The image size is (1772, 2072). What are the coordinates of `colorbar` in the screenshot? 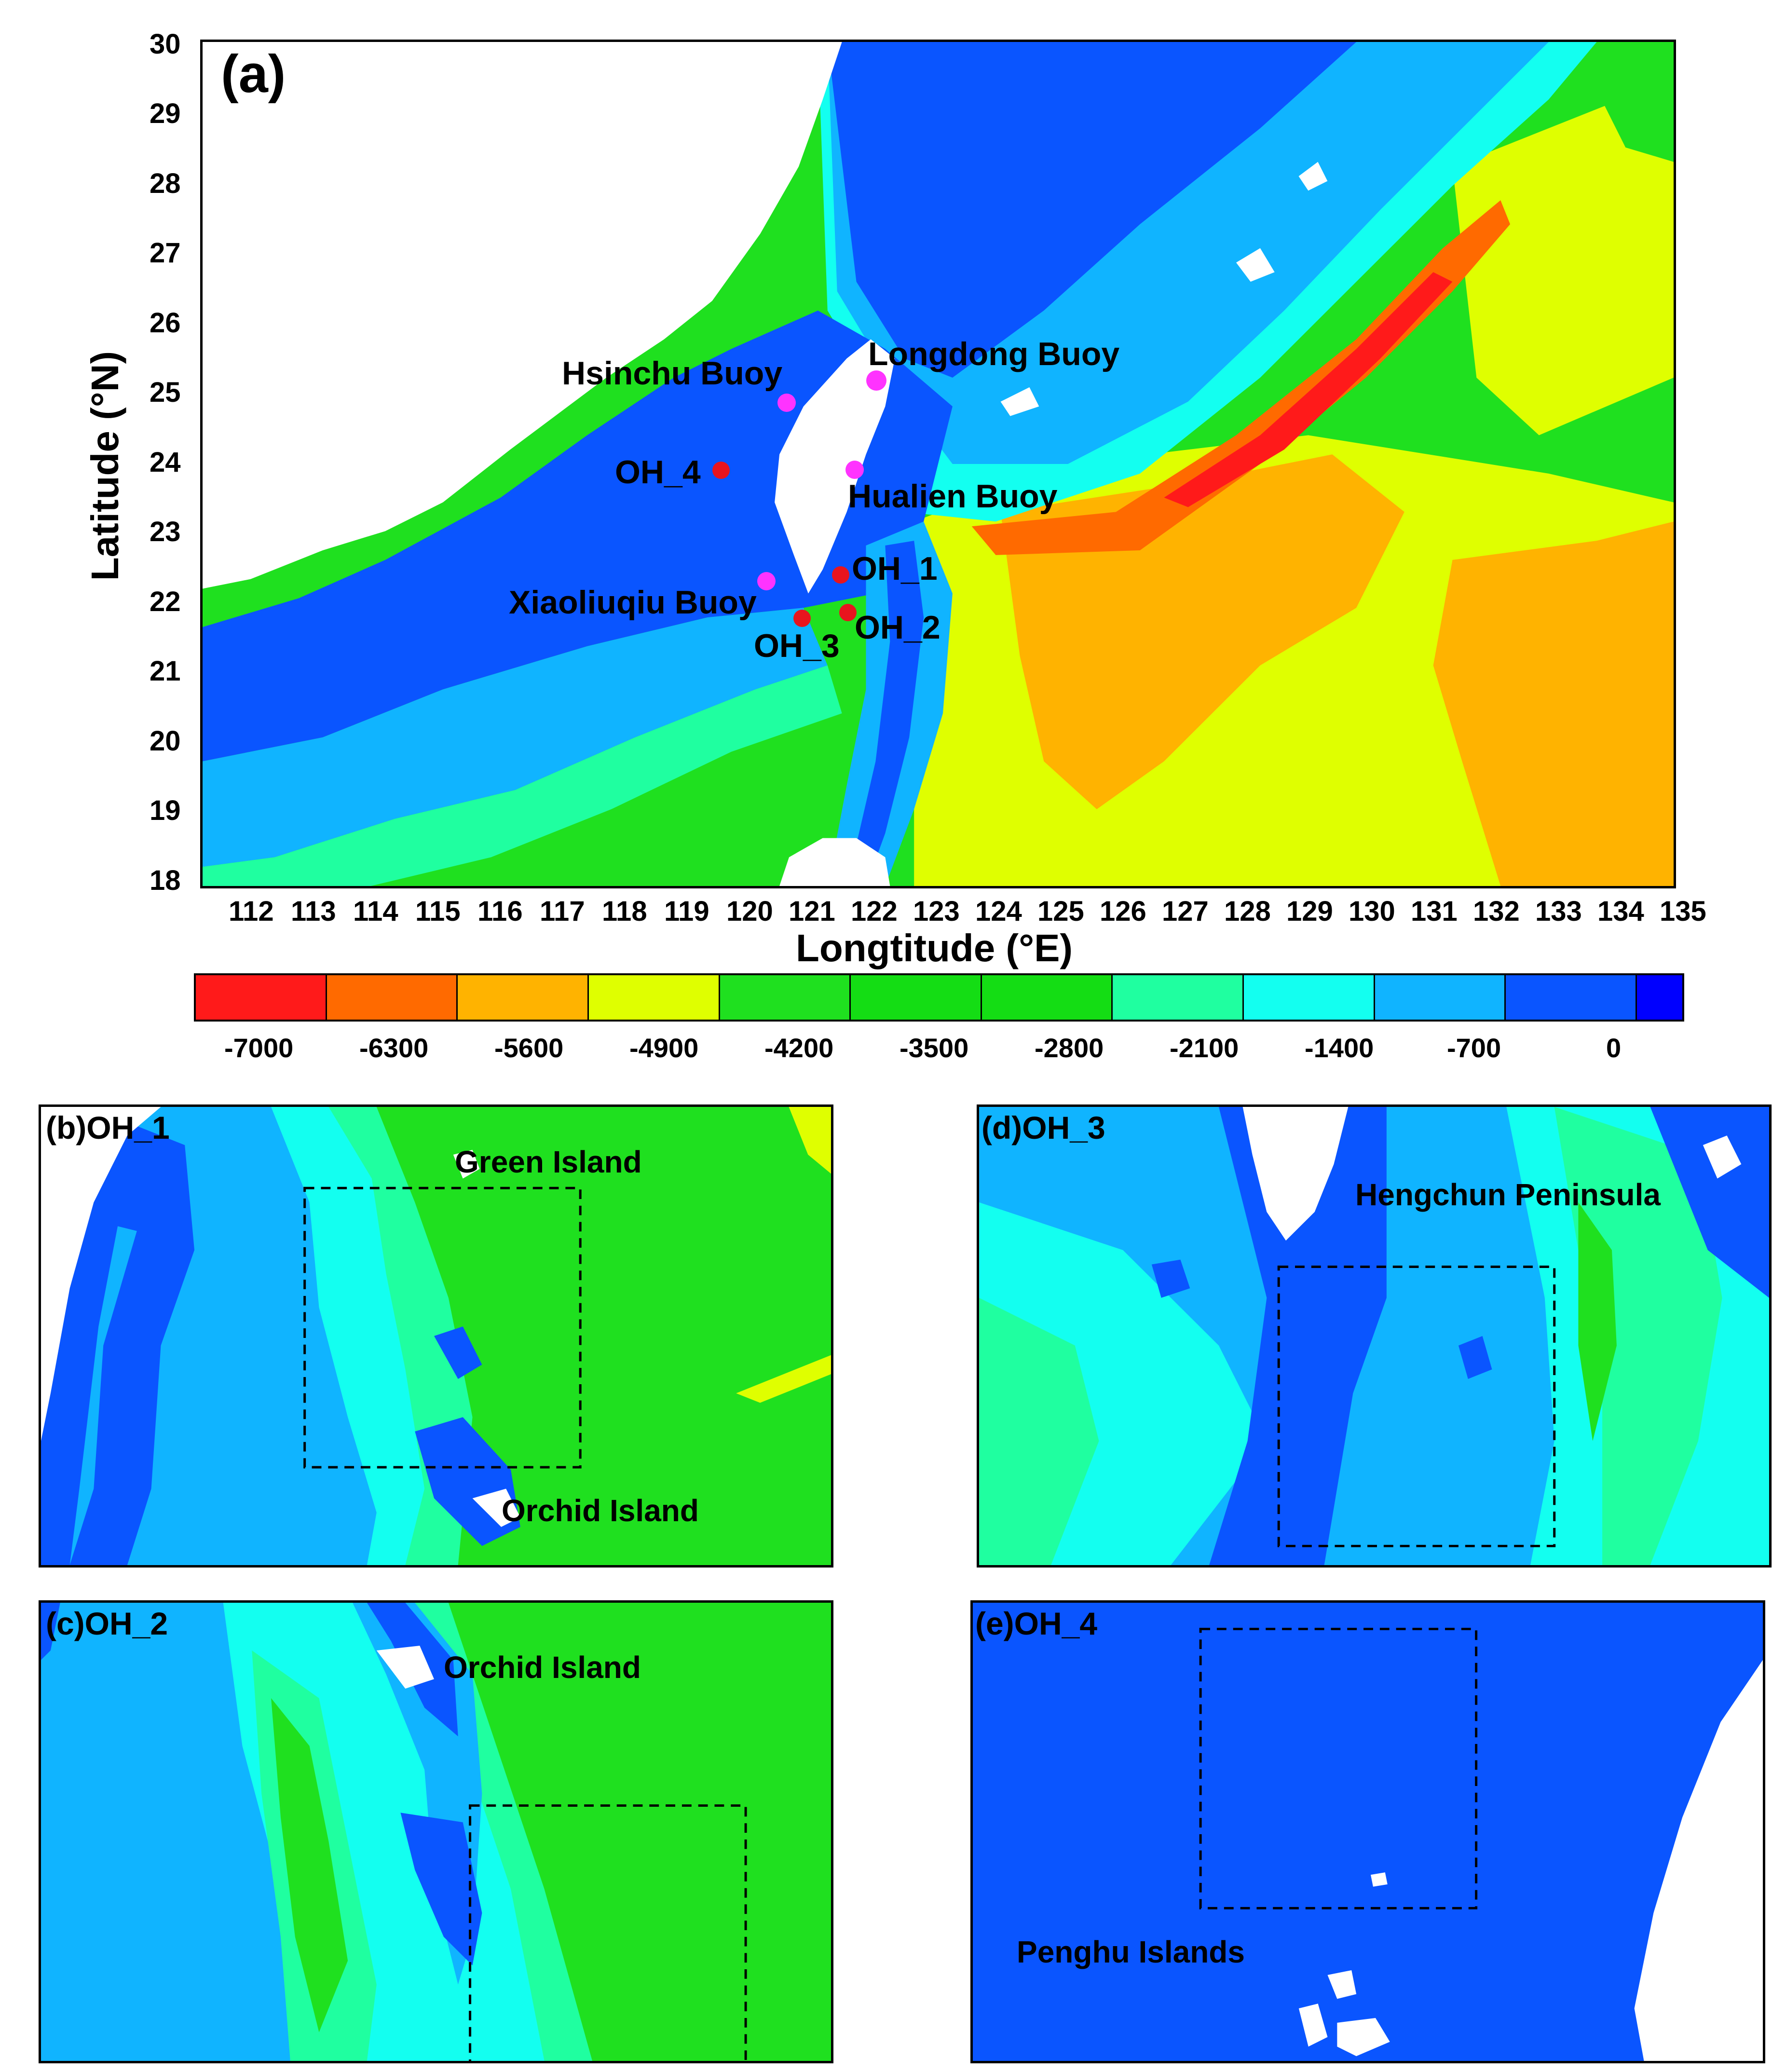 It's located at (939, 998).